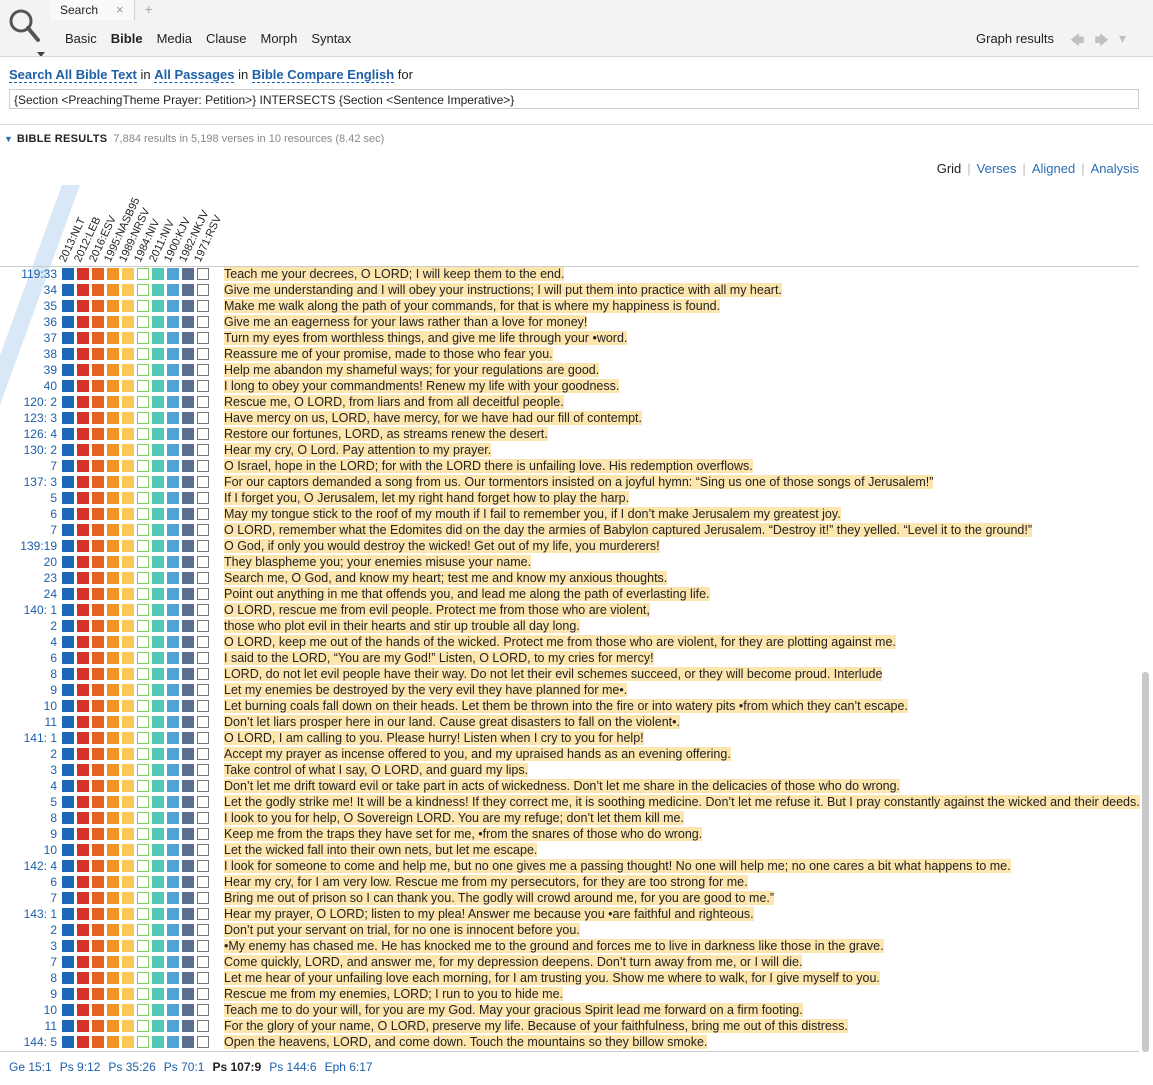 The width and height of the screenshot is (1153, 1085). Describe the element at coordinates (348, 1067) in the screenshot. I see `favorite-link: Eph 6:17` at that location.